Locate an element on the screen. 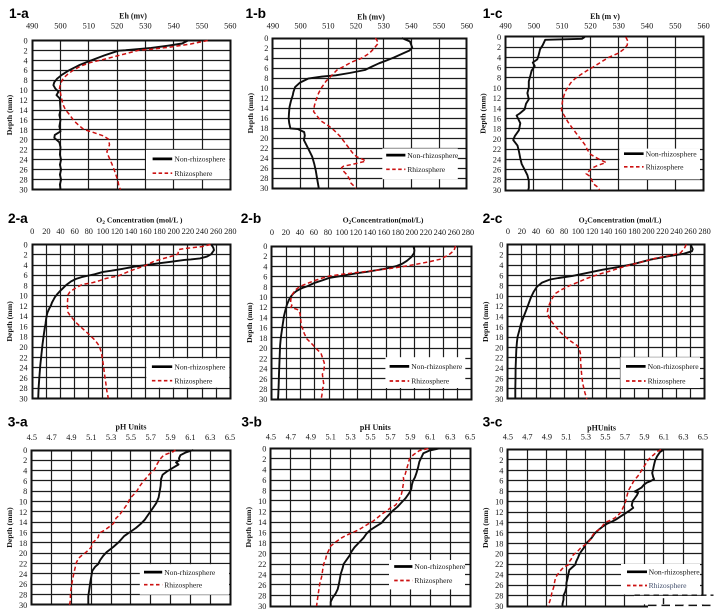  svg-text: 16 is located at coordinates (23, 327).